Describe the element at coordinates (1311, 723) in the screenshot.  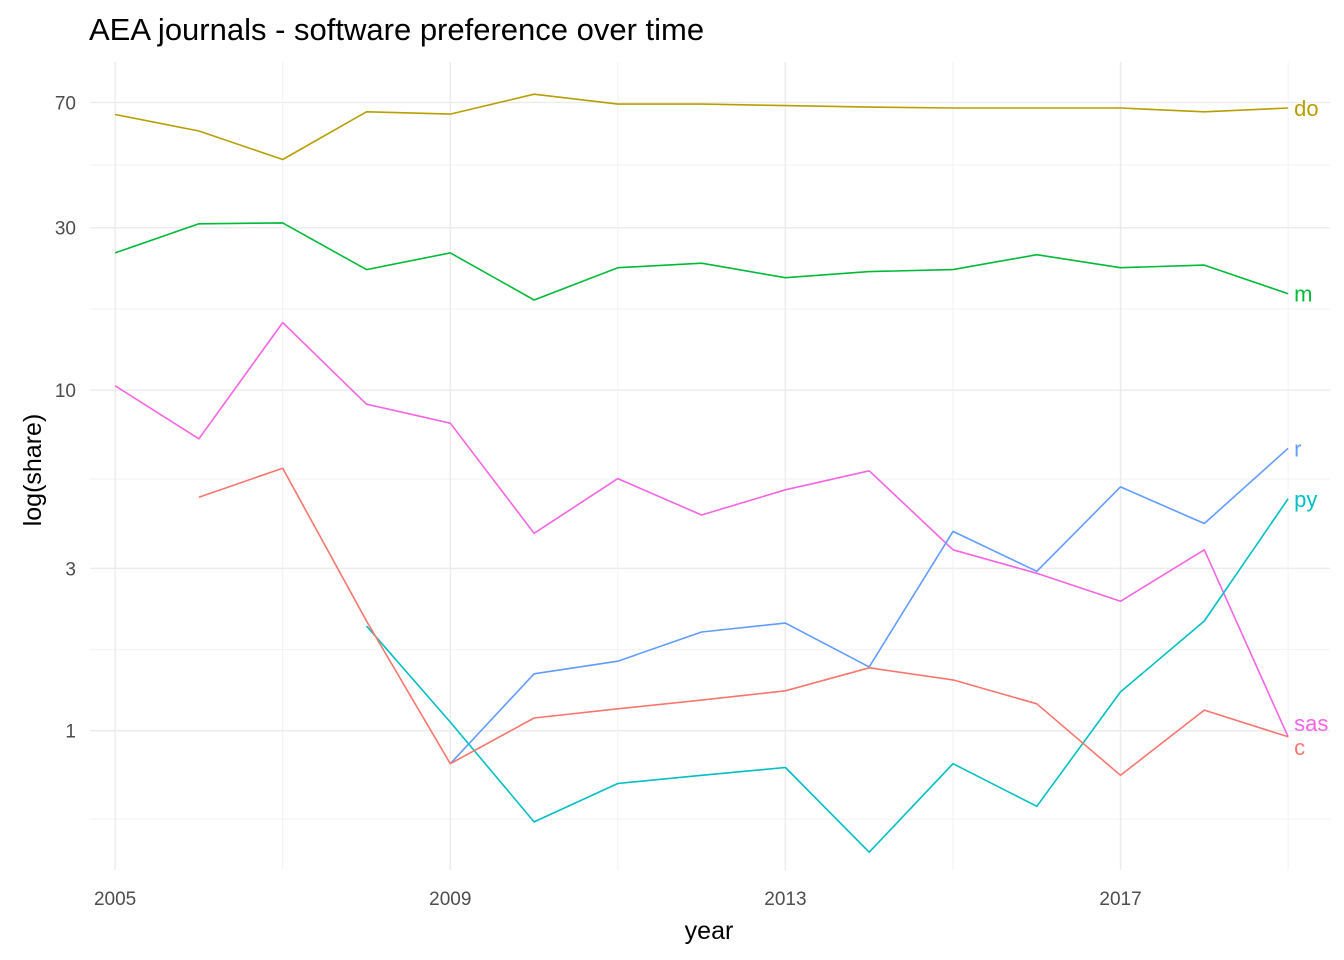
I see `series-label-sas: sas` at that location.